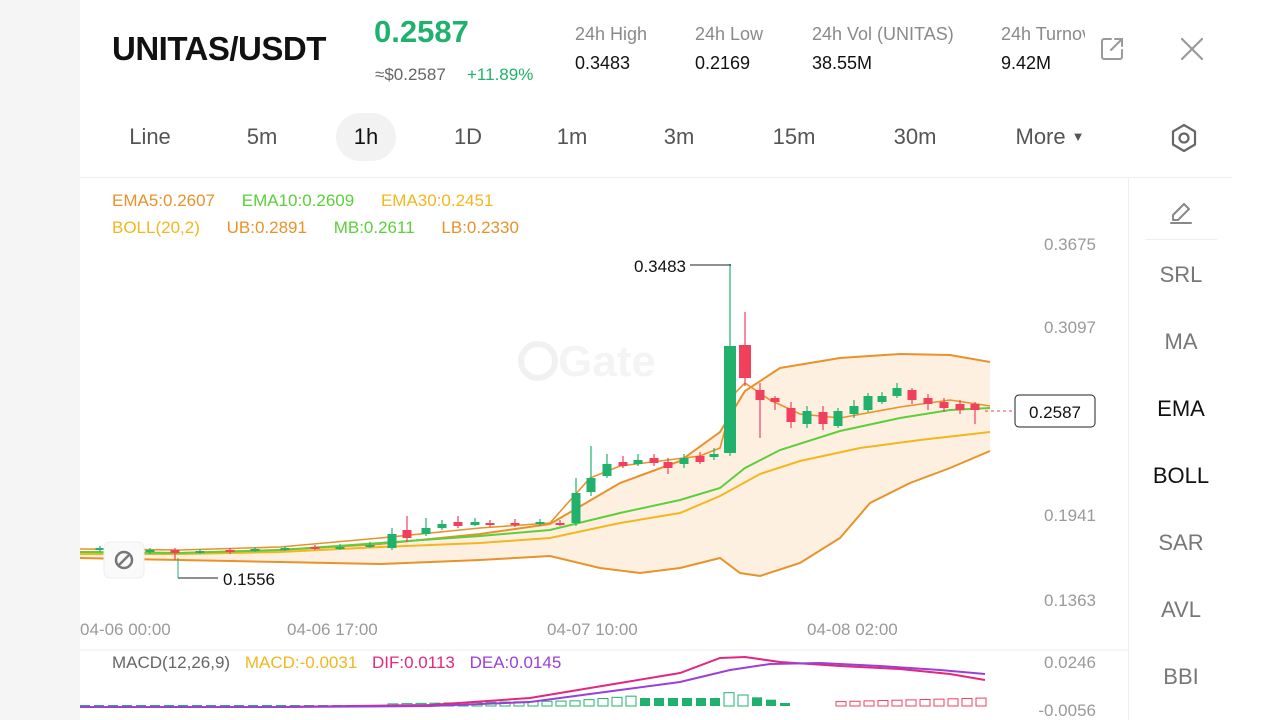 The image size is (1280, 720). Describe the element at coordinates (1184, 138) in the screenshot. I see `settings-icon` at that location.